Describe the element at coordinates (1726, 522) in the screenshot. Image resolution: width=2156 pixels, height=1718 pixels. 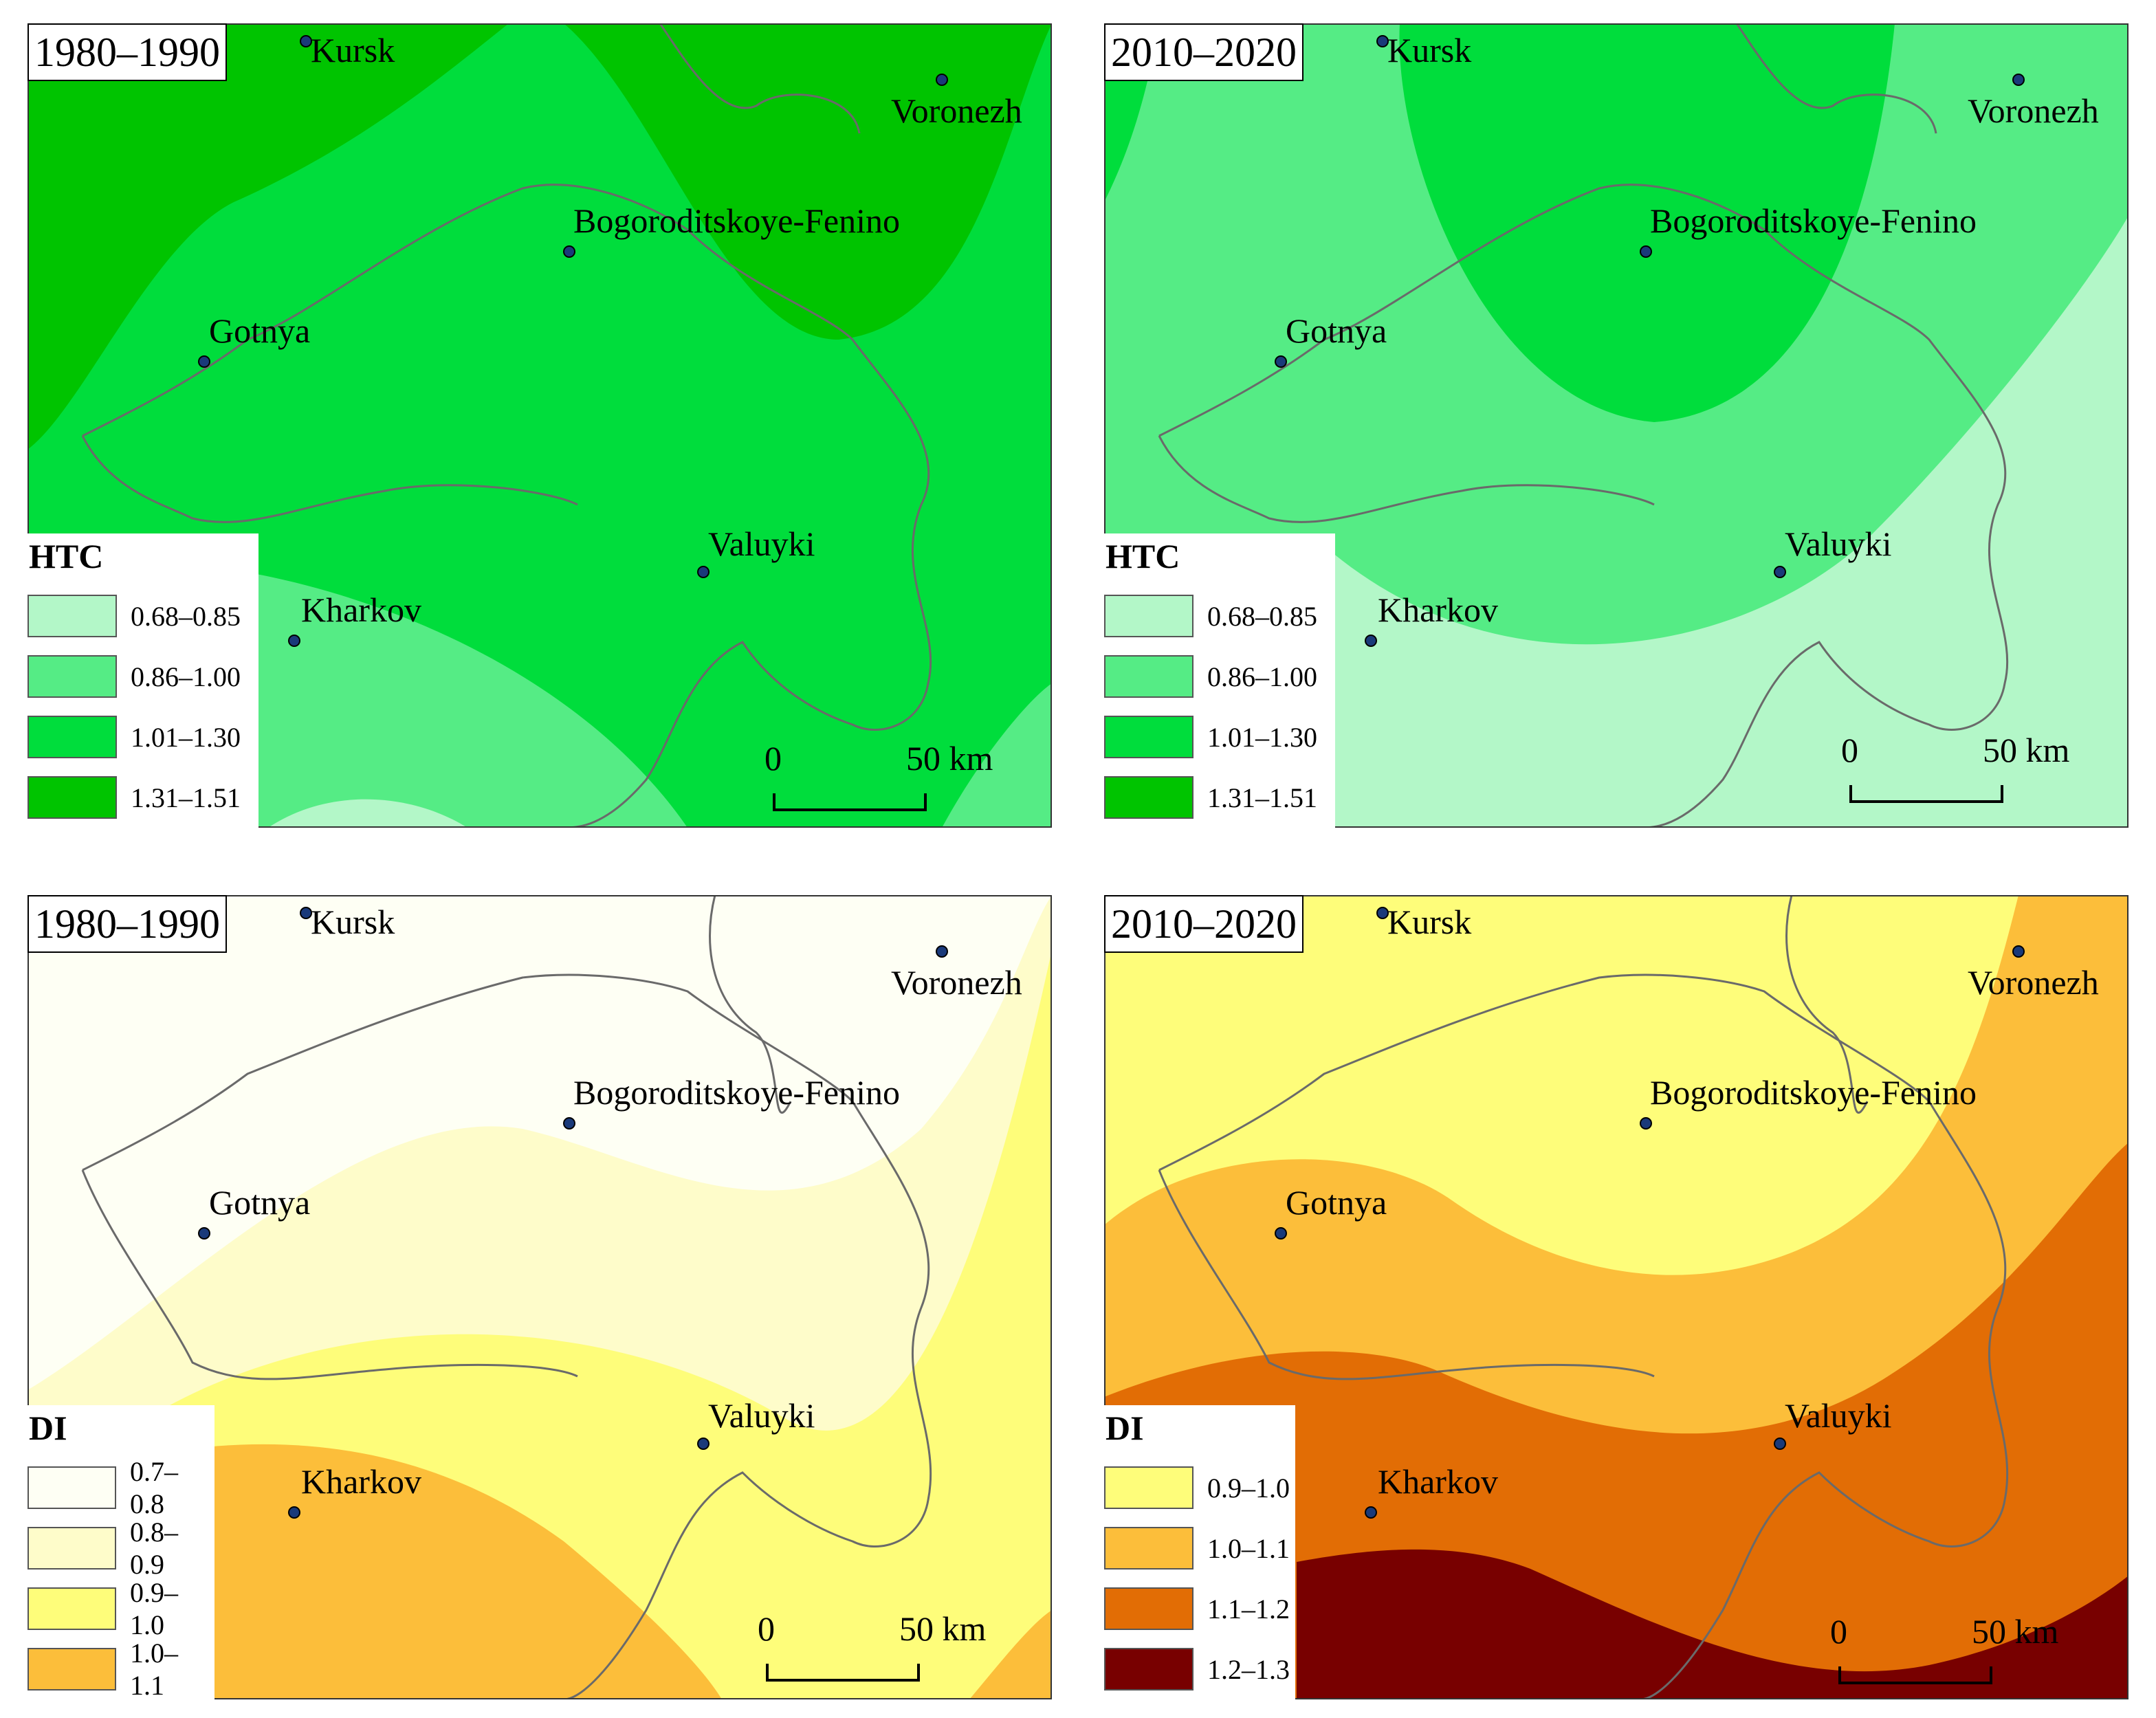
I see `zone-htc-0.68-0.85-southeast` at that location.